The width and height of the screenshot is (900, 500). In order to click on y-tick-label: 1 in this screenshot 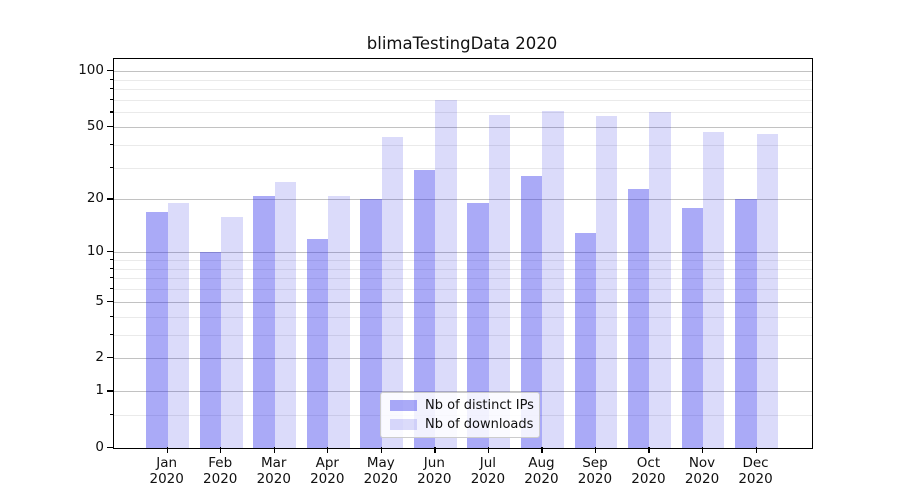, I will do `click(99, 390)`.